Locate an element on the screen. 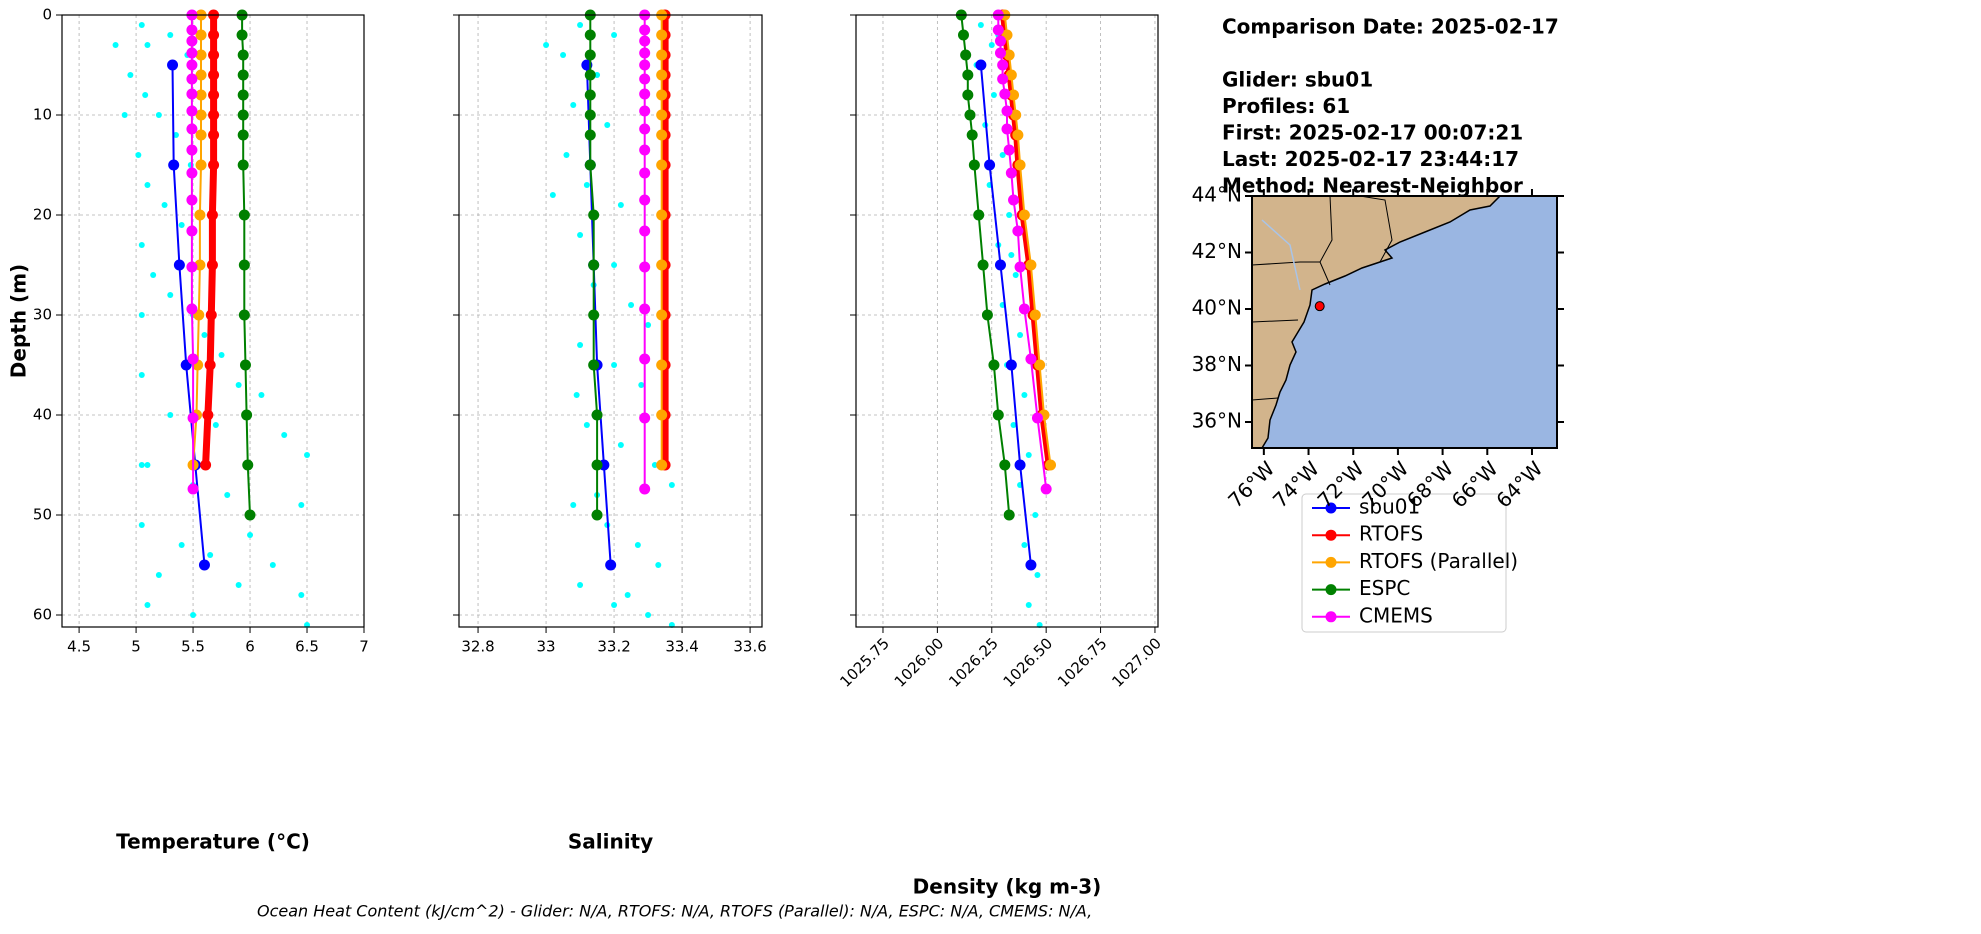 Image resolution: width=1981 pixels, height=934 pixels. x-tick-label: 1026.00 is located at coordinates (919, 662).